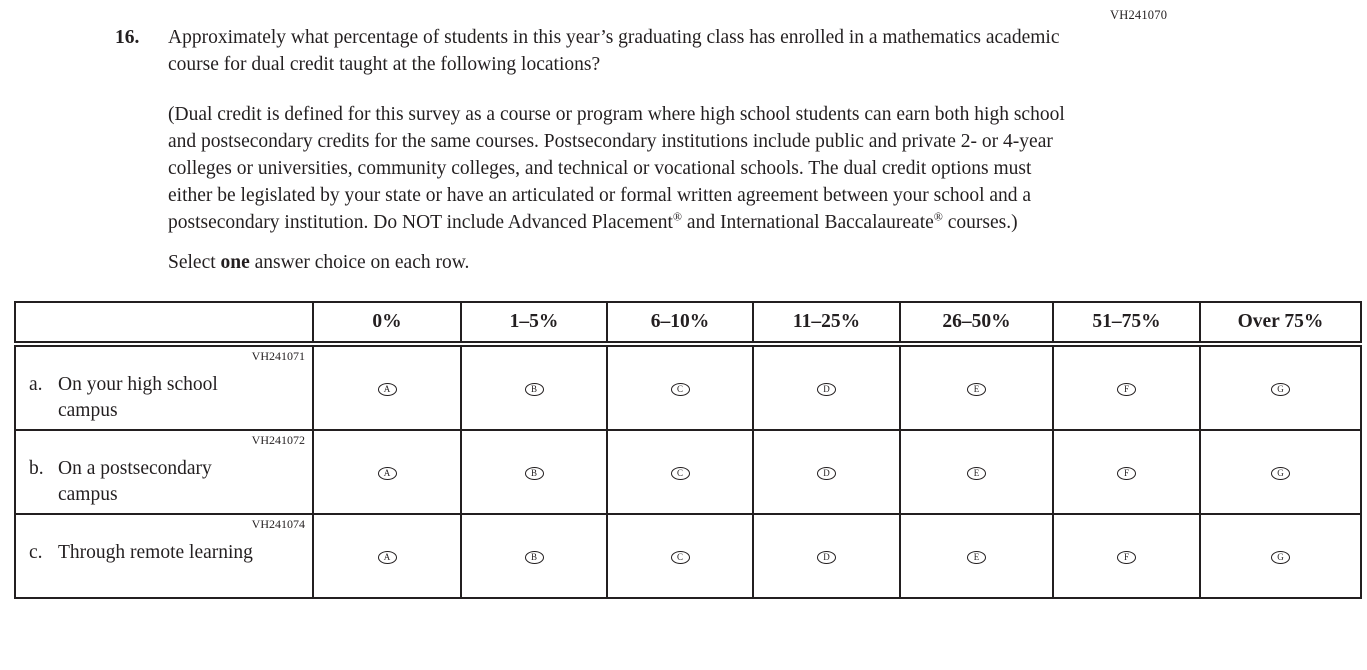 The width and height of the screenshot is (1367, 670). What do you see at coordinates (1139, 15) in the screenshot?
I see `form-code: VH241070` at bounding box center [1139, 15].